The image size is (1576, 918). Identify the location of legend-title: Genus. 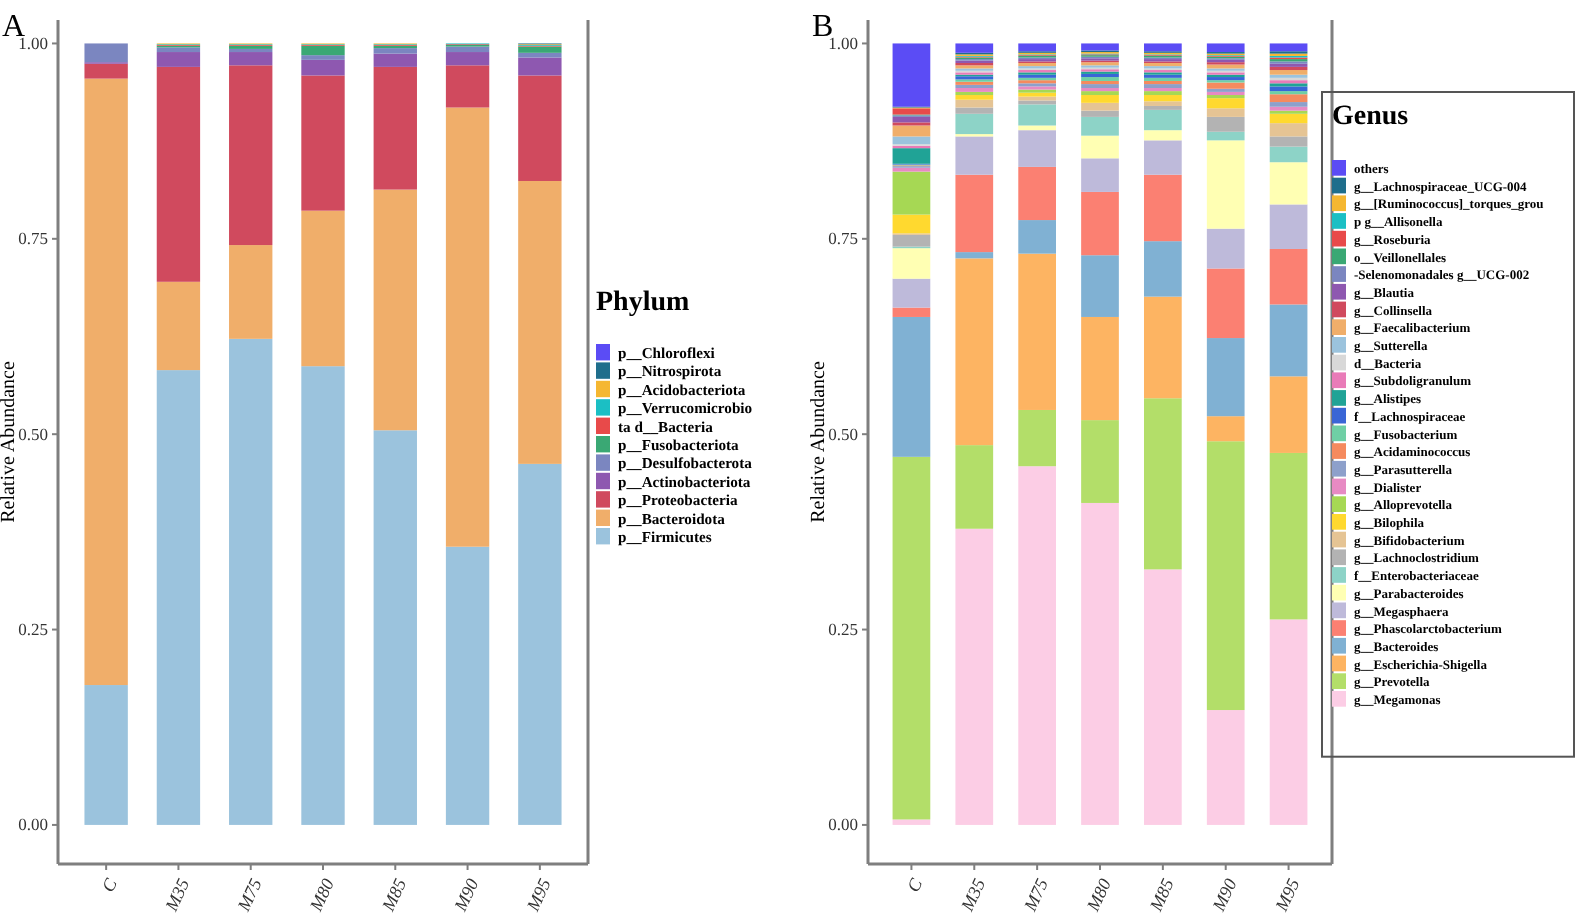
(1371, 117).